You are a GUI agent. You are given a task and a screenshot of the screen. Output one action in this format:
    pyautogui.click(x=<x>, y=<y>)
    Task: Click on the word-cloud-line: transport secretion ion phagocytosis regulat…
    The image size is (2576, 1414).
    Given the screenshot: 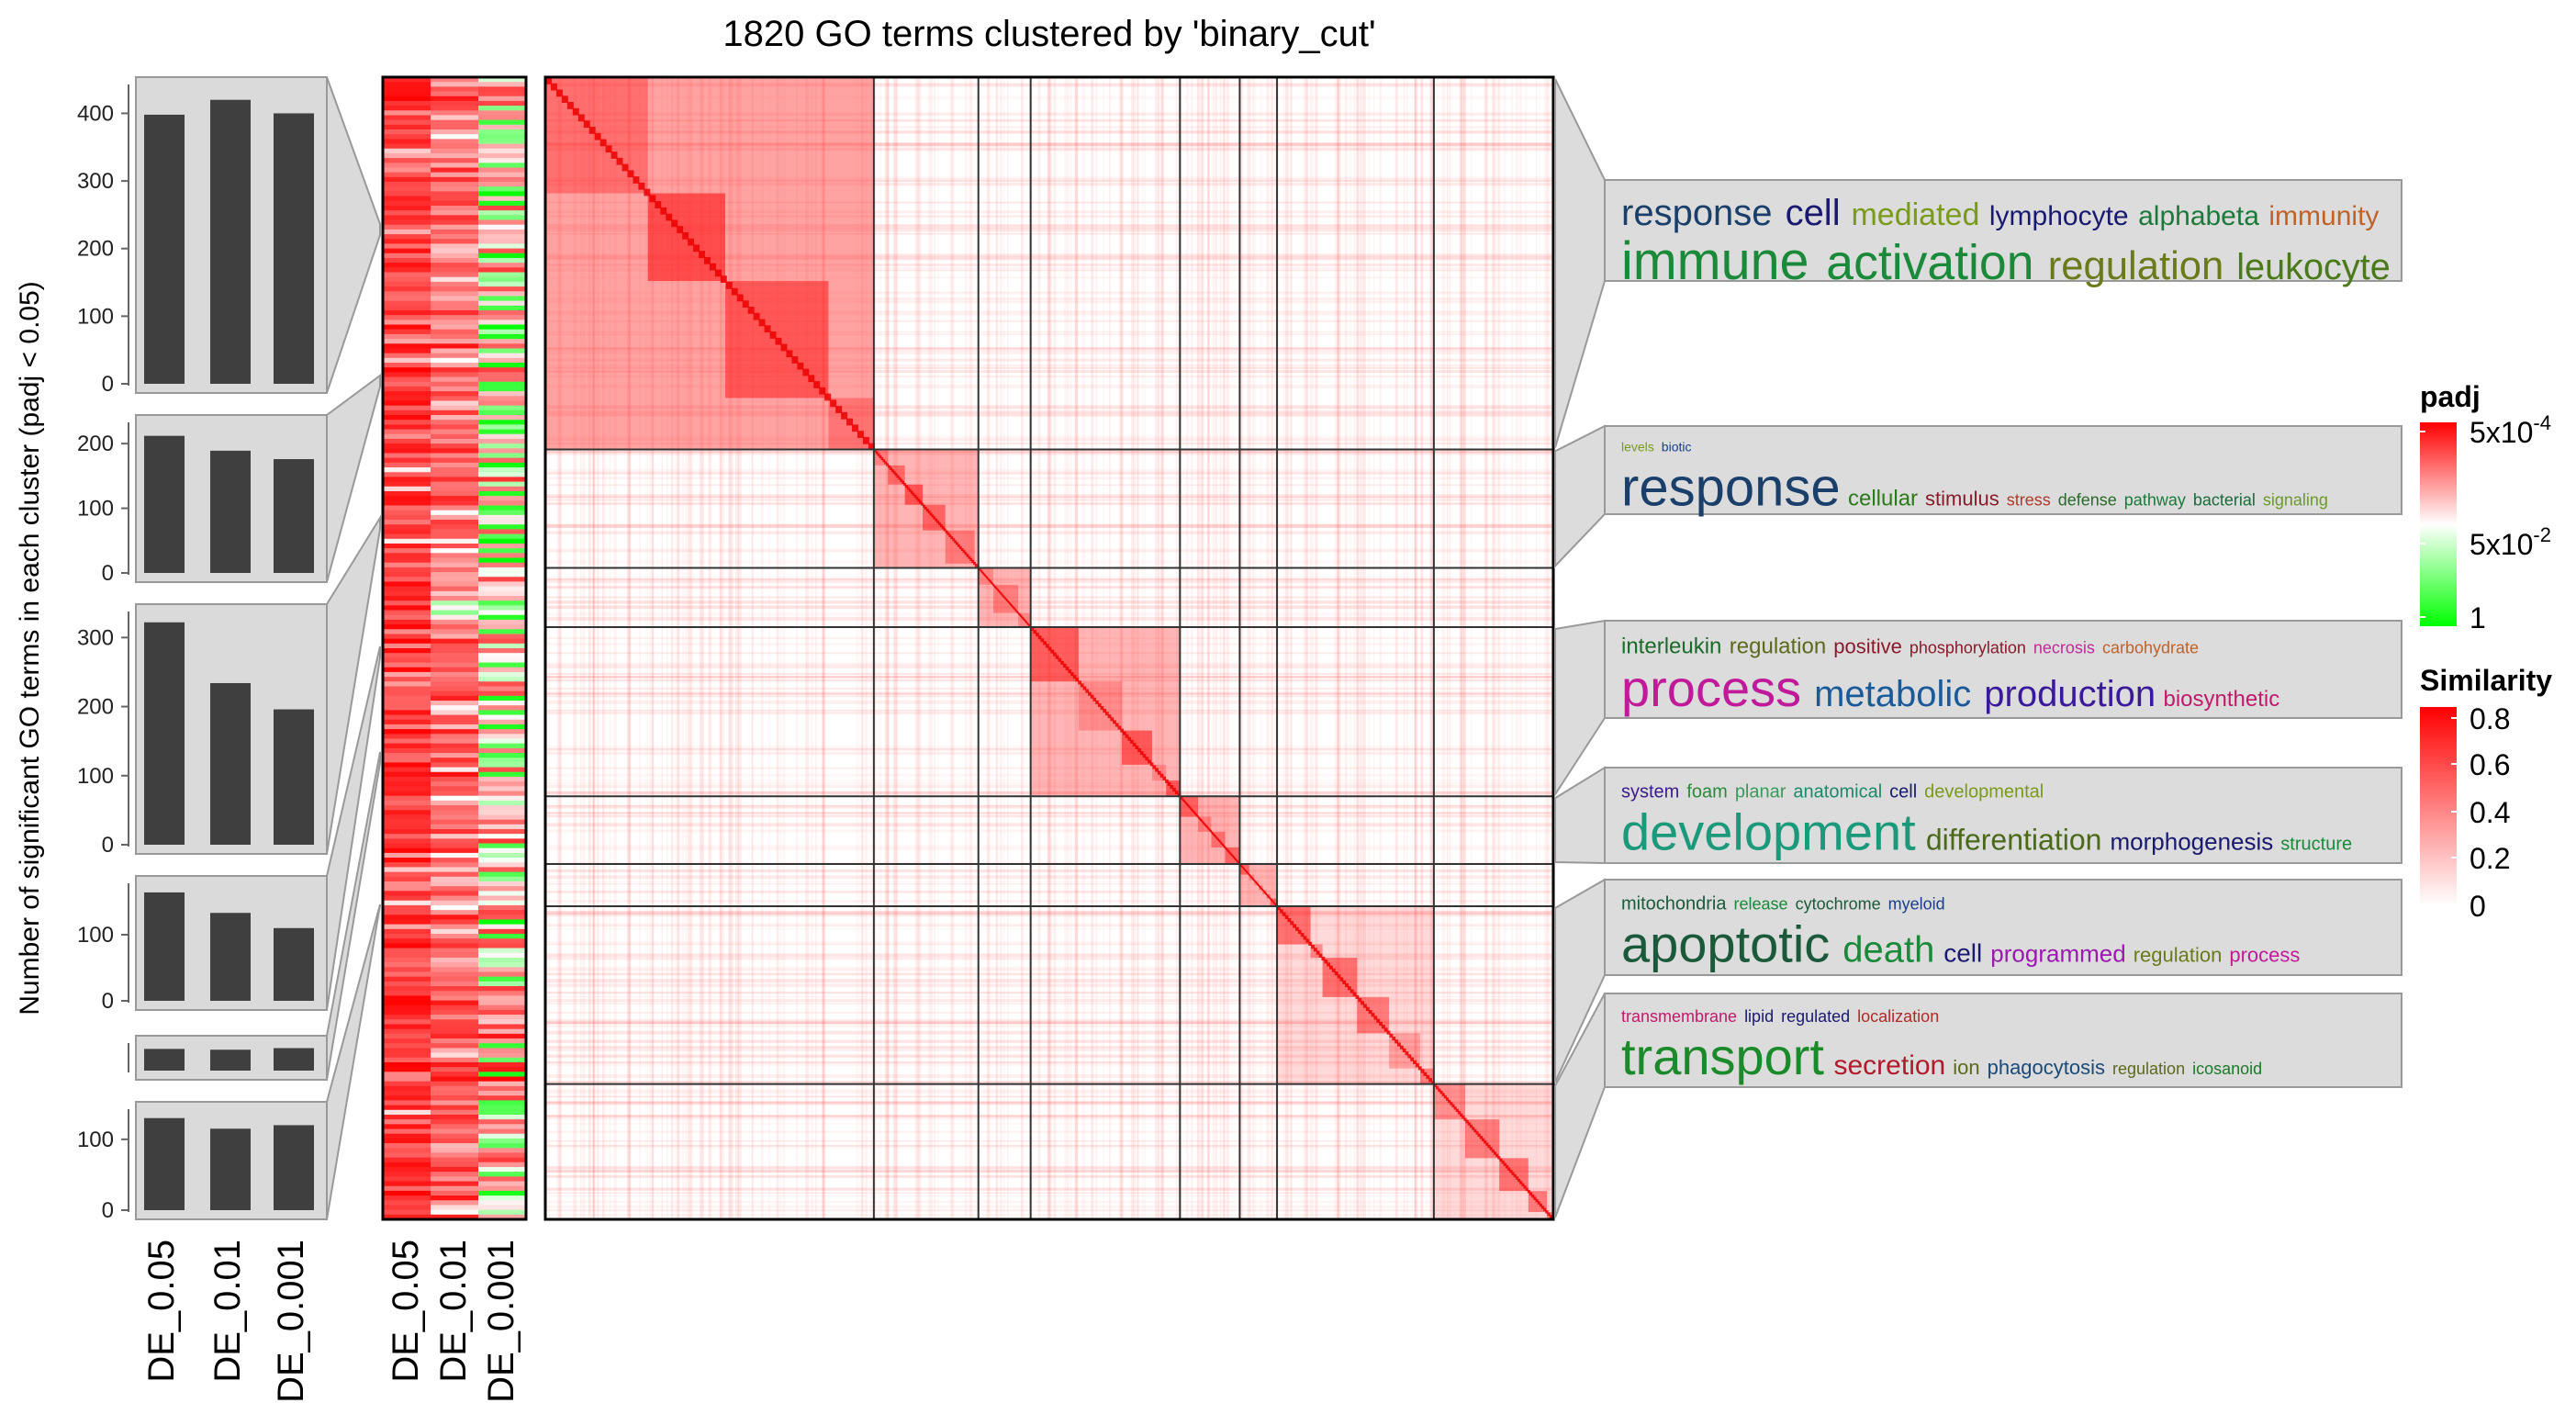 What is the action you would take?
    pyautogui.click(x=1941, y=1056)
    